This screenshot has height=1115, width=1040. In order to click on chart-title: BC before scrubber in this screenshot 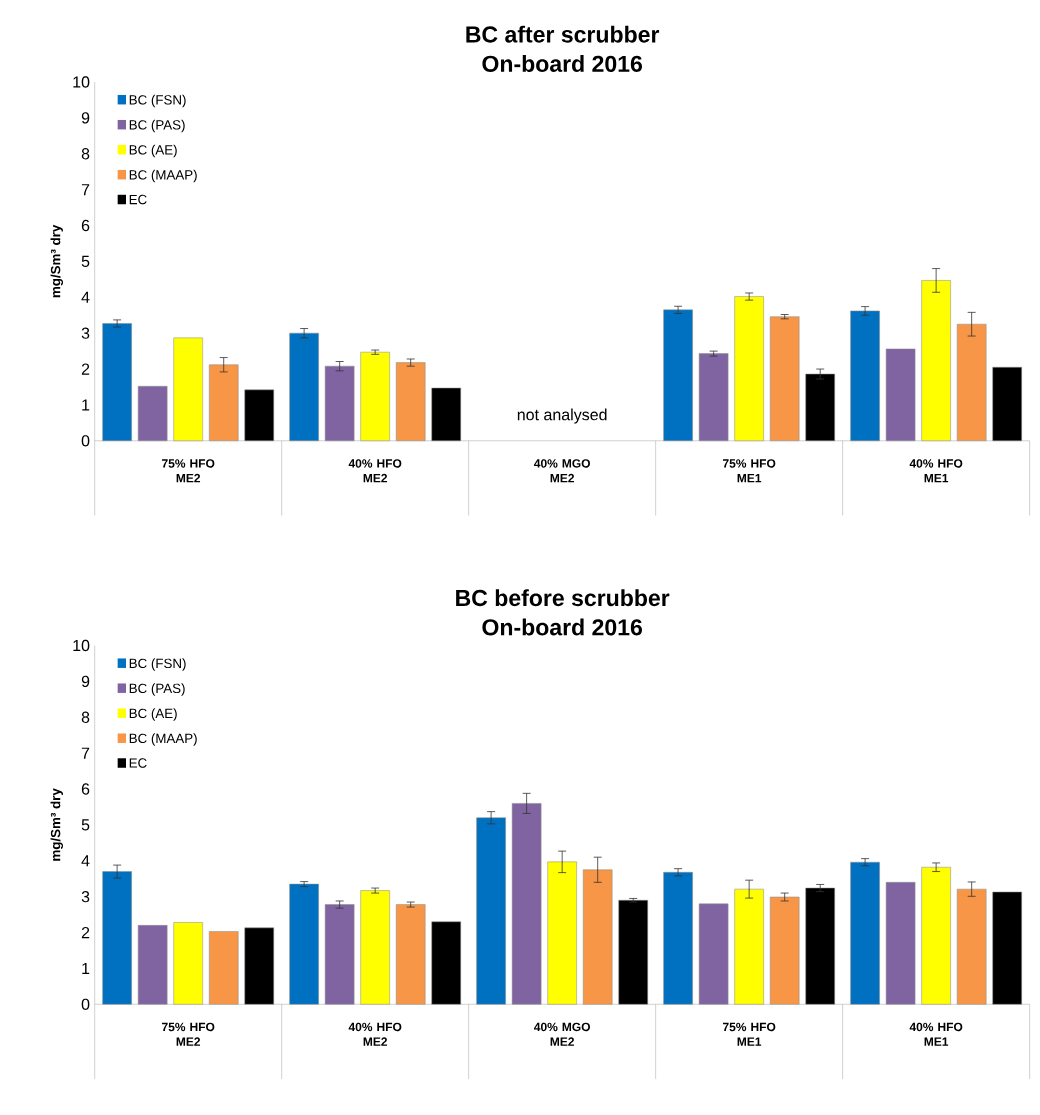, I will do `click(562, 598)`.